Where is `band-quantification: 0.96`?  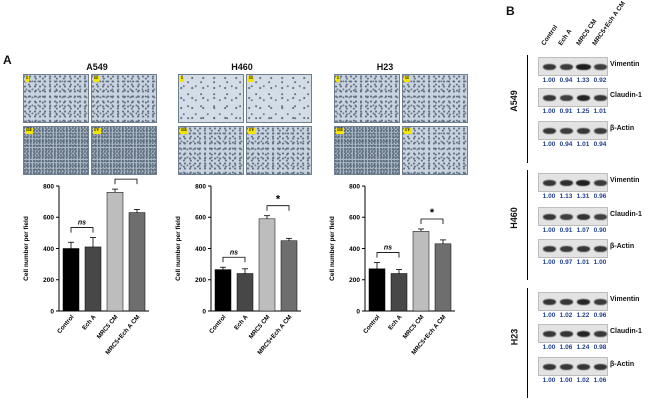 band-quantification: 0.96 is located at coordinates (600, 315).